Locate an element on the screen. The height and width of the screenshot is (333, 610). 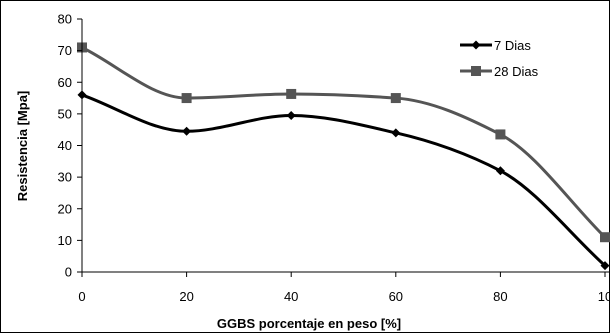
y-tick-label: 0 is located at coordinates (68, 272).